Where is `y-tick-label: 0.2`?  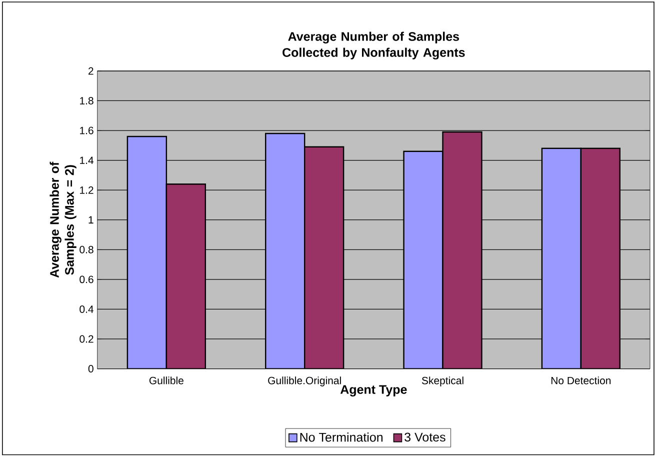
y-tick-label: 0.2 is located at coordinates (87, 339).